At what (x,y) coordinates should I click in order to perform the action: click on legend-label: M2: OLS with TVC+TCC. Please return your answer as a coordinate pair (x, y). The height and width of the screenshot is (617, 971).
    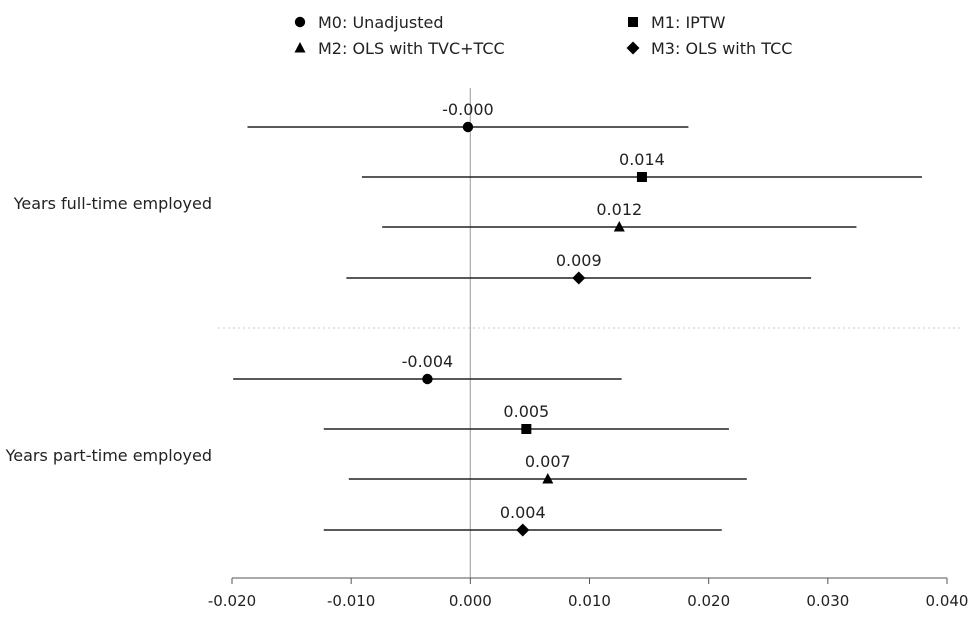
    Looking at the image, I should click on (411, 48).